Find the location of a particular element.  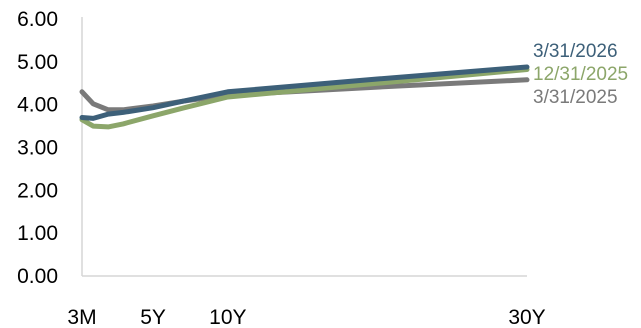

x-tick-label: 5Y is located at coordinates (153, 317).